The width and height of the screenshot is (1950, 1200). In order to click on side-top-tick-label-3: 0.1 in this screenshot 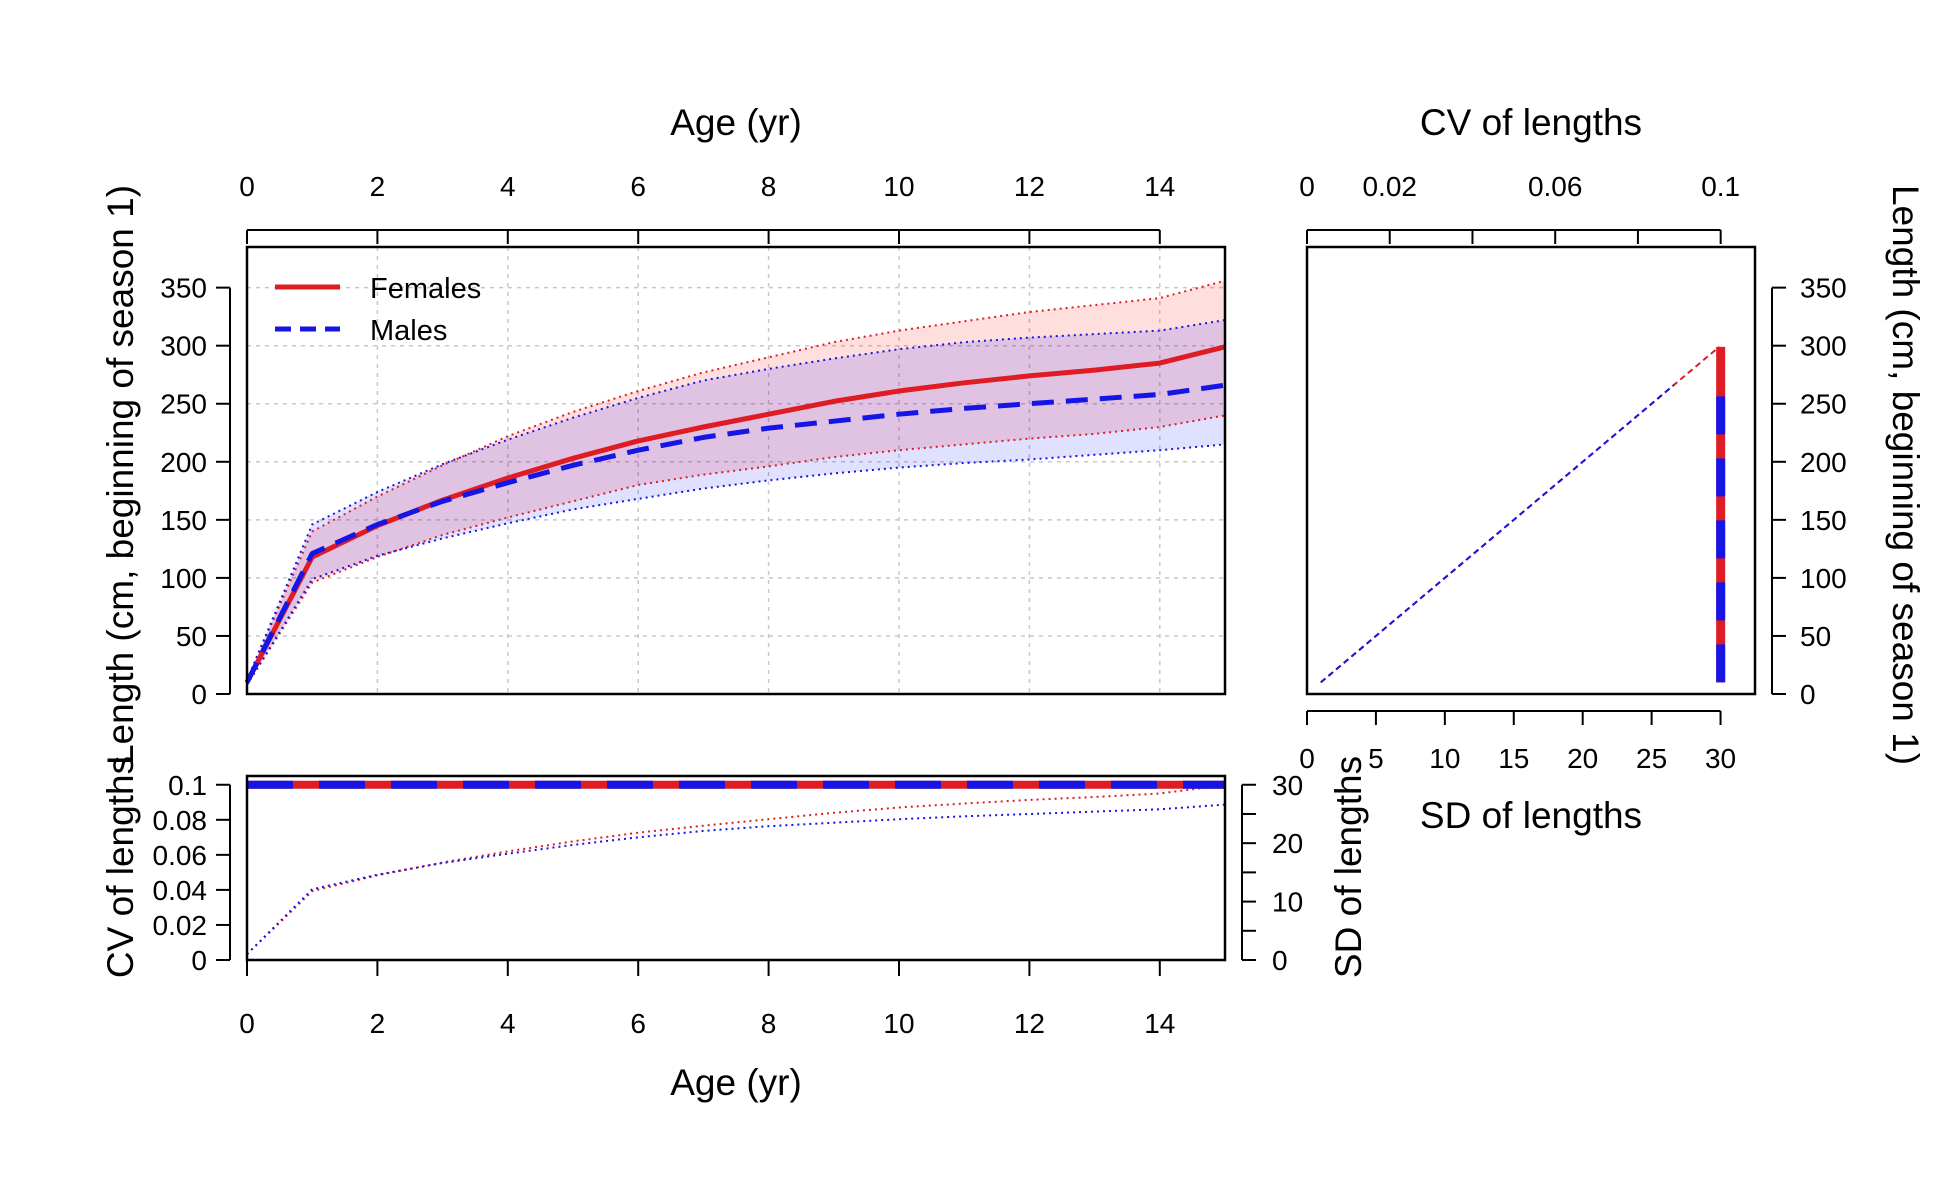, I will do `click(1720, 186)`.